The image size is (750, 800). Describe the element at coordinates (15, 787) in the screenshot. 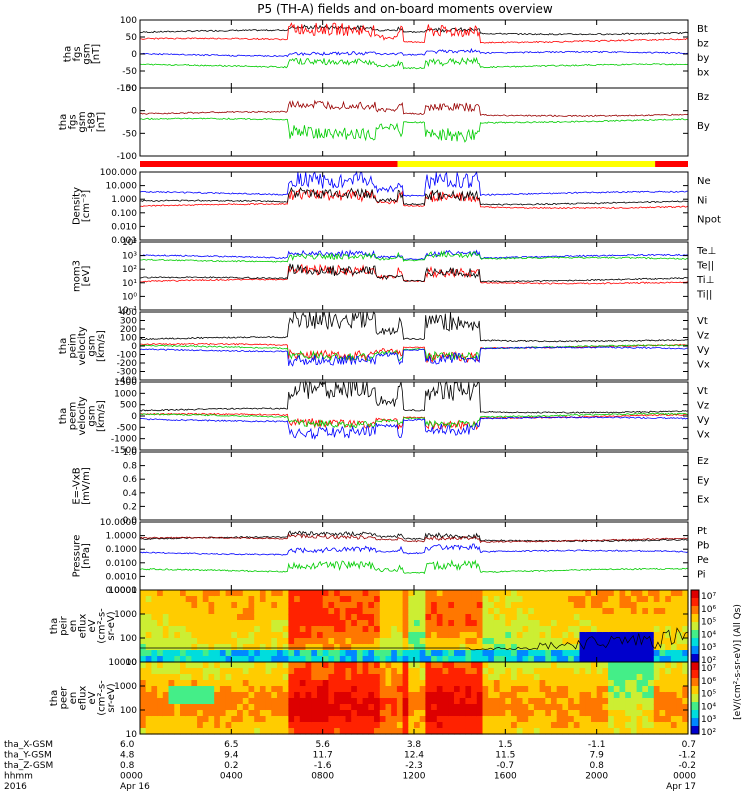

I see `ephemeris-row-label: 2016` at that location.